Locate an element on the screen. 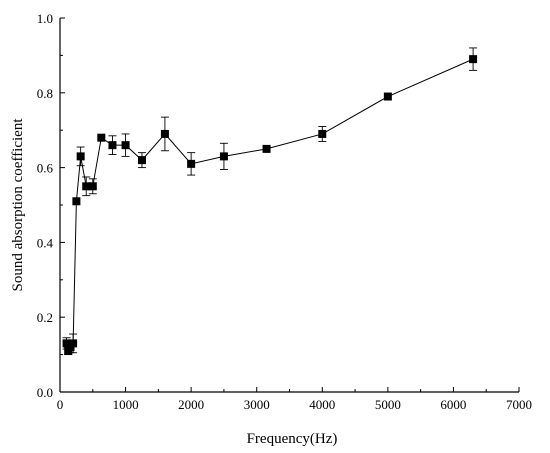 The height and width of the screenshot is (453, 550). y-axis-title: Sound absorption coefficient is located at coordinates (18, 205).